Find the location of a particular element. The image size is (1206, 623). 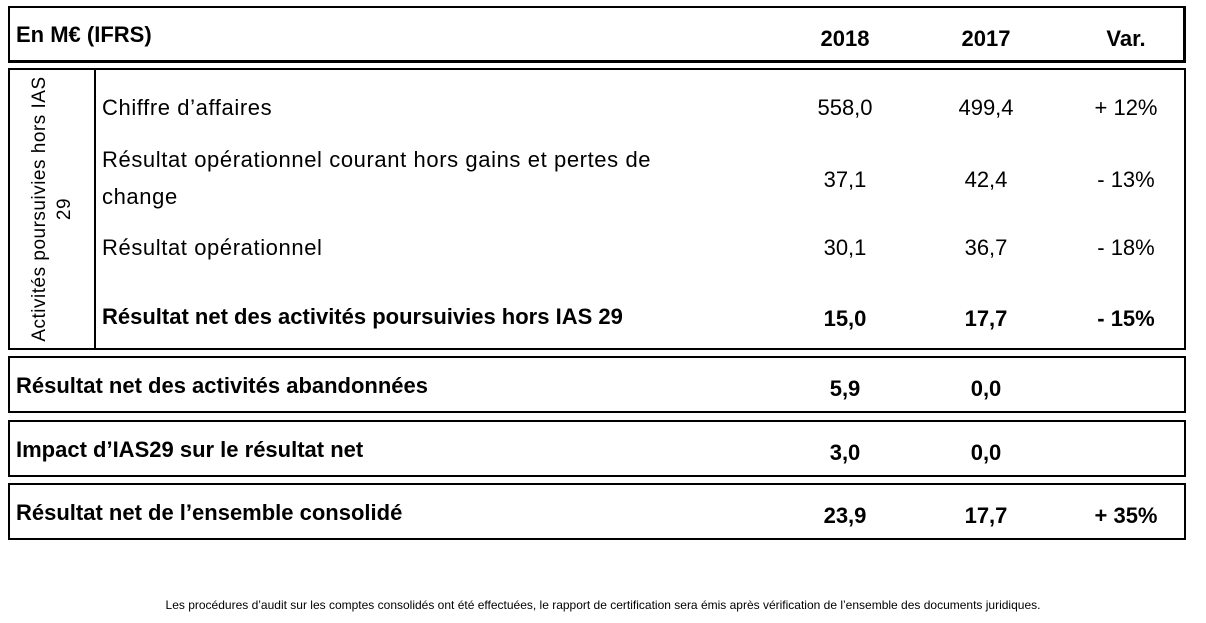

row-label: Chiffre d’affaires is located at coordinates (187, 107).